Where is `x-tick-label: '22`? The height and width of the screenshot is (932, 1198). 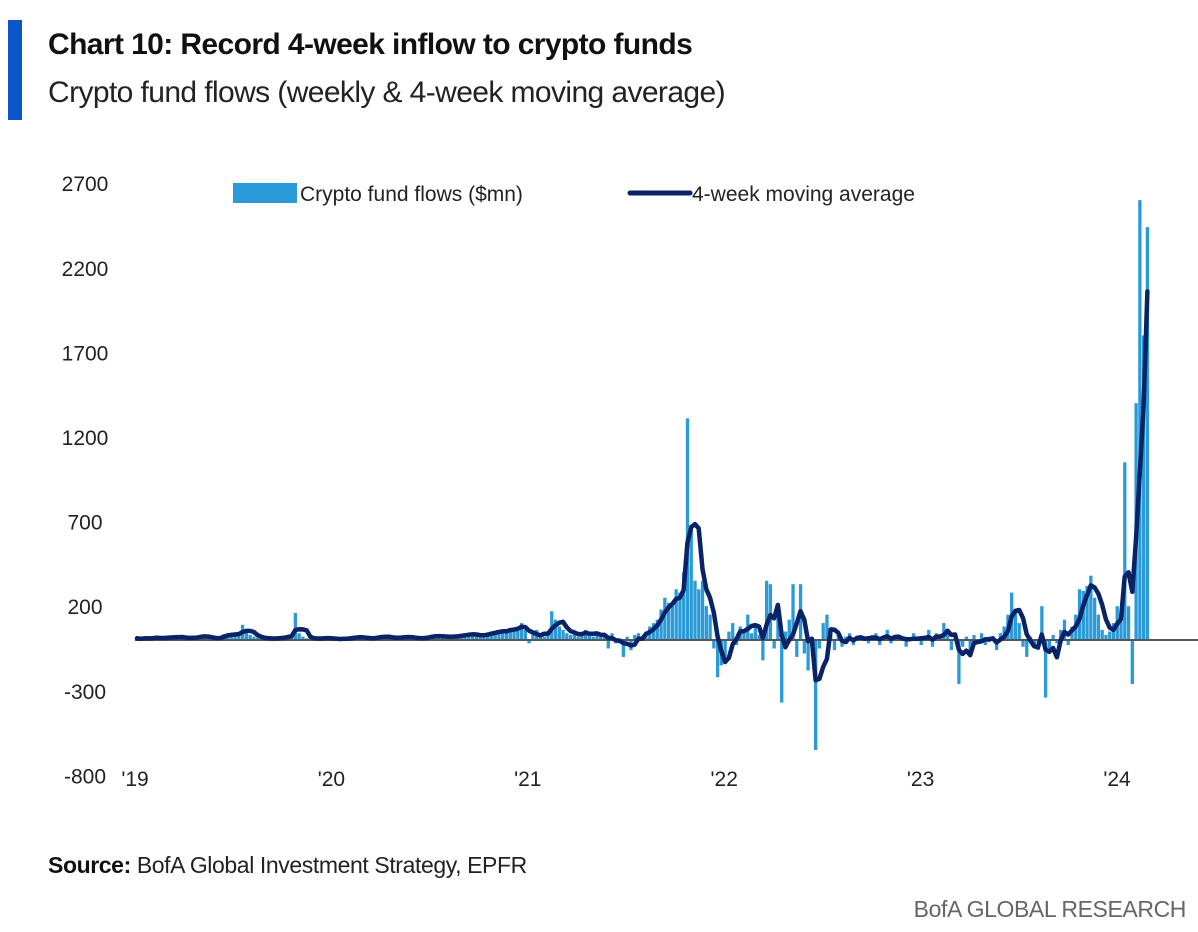 x-tick-label: '22 is located at coordinates (724, 779).